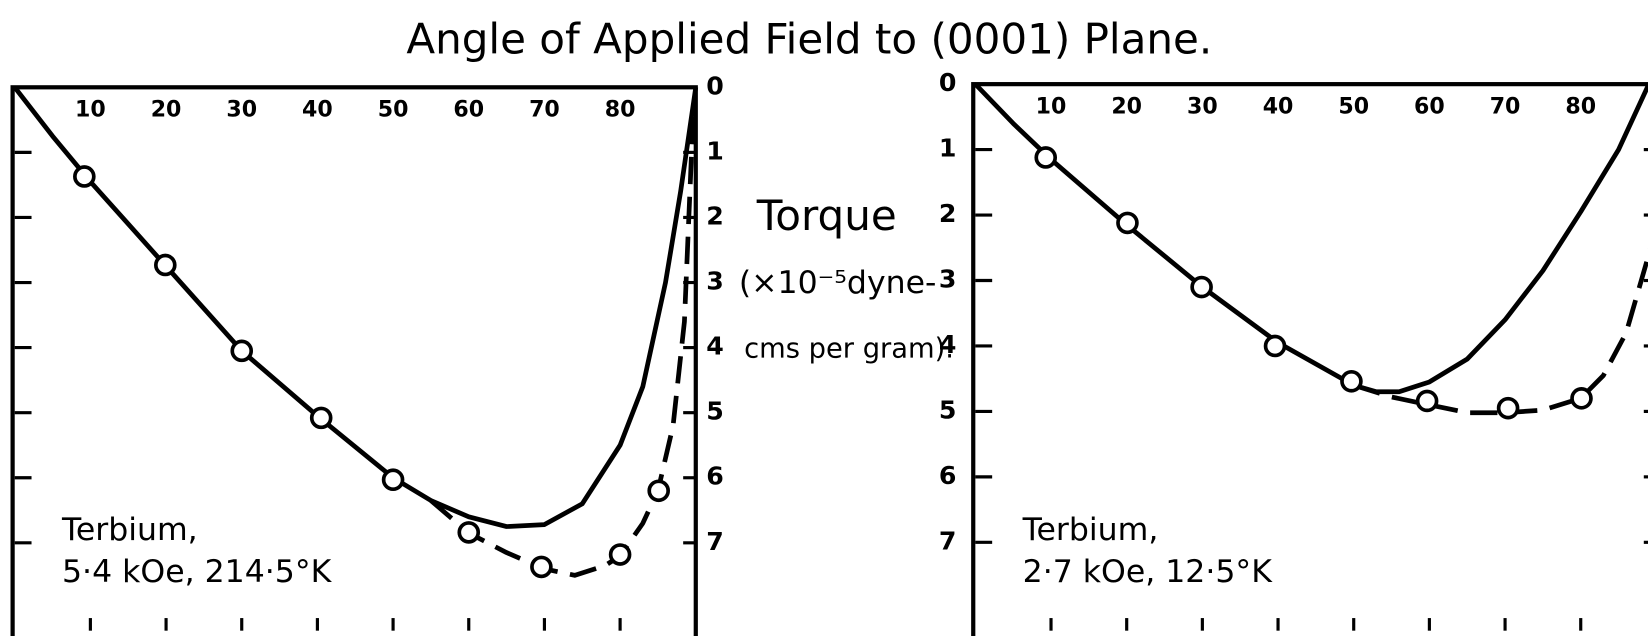  Describe the element at coordinates (826, 215) in the screenshot. I see `y-axis-label: Torque` at that location.